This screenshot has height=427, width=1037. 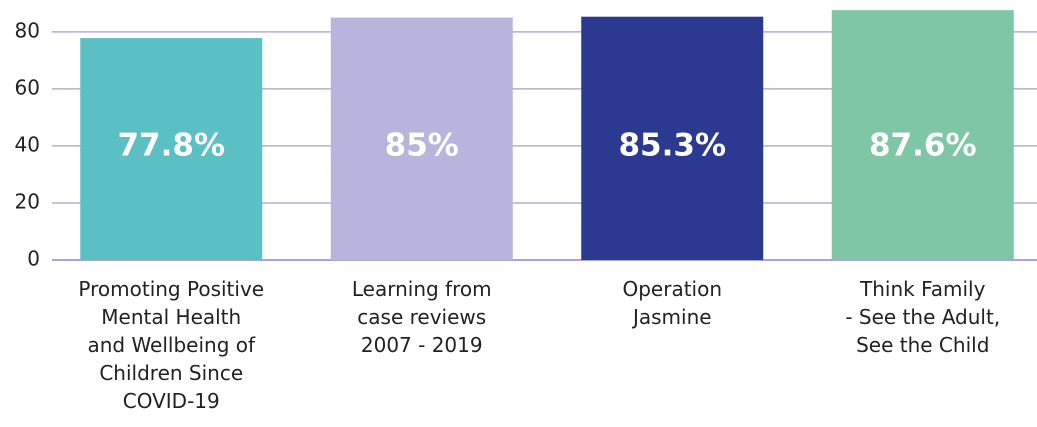 What do you see at coordinates (422, 317) in the screenshot?
I see `x-tick-label: Learning from case reviews 2007 - 2019` at bounding box center [422, 317].